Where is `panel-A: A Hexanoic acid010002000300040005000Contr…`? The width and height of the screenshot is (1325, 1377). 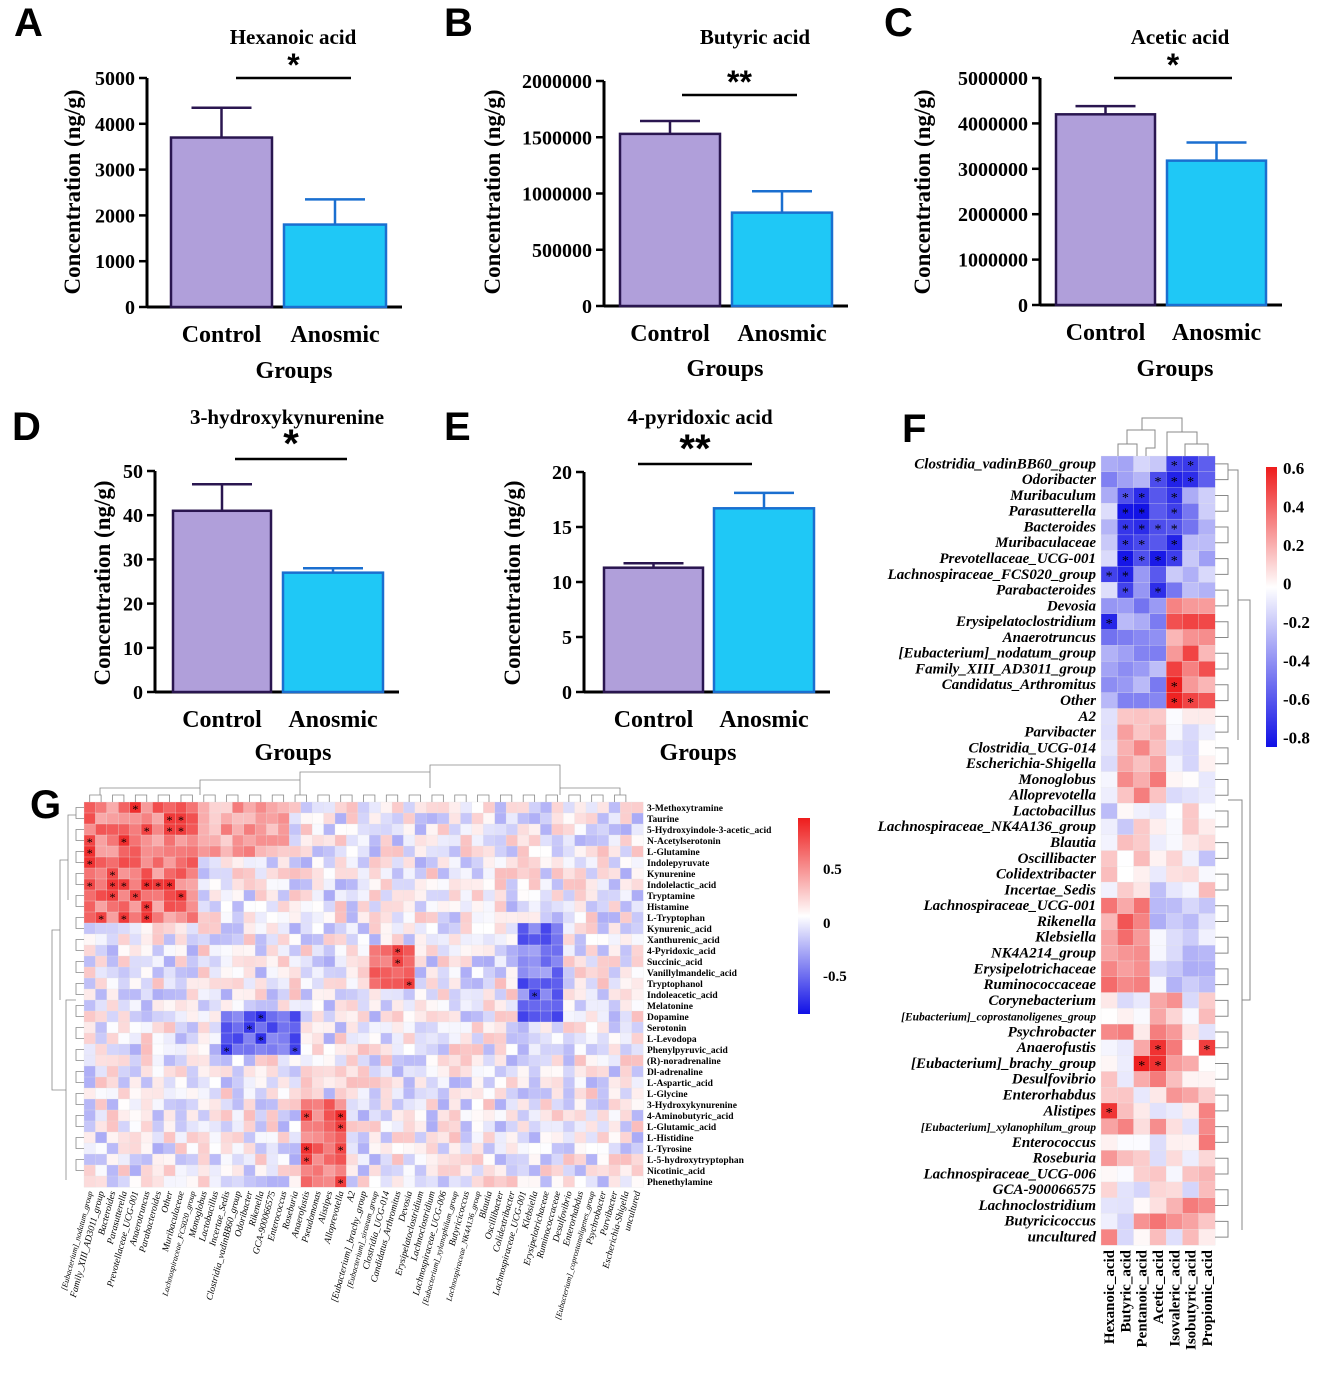
panel-A: A Hexanoic acid010002000300040005000Contr… is located at coordinates (208, 192).